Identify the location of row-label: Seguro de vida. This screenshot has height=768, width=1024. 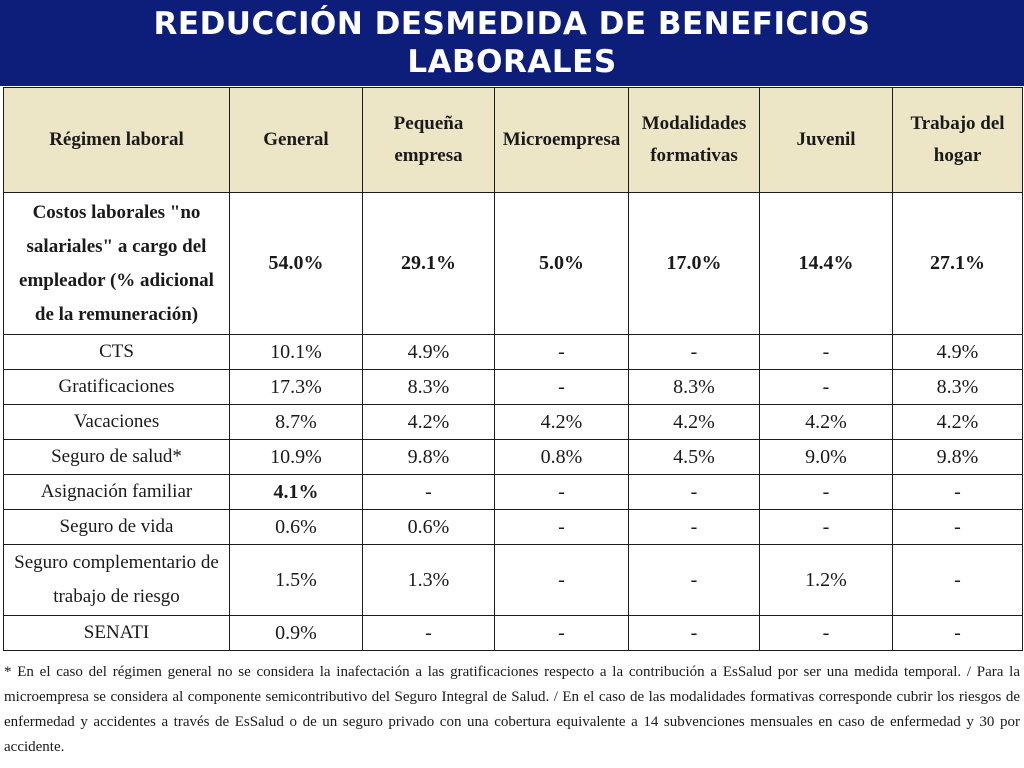
(116, 527).